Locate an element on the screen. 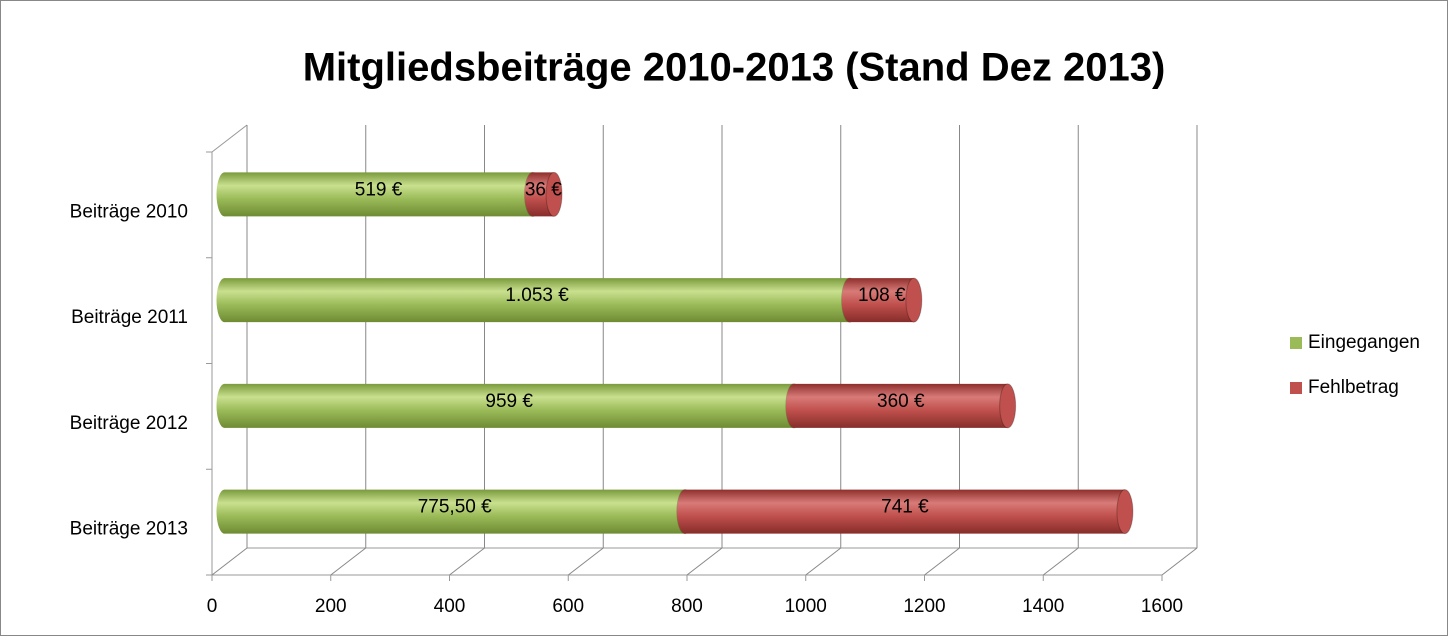 This screenshot has width=1448, height=636. value-label: 1.053 € is located at coordinates (537, 295).